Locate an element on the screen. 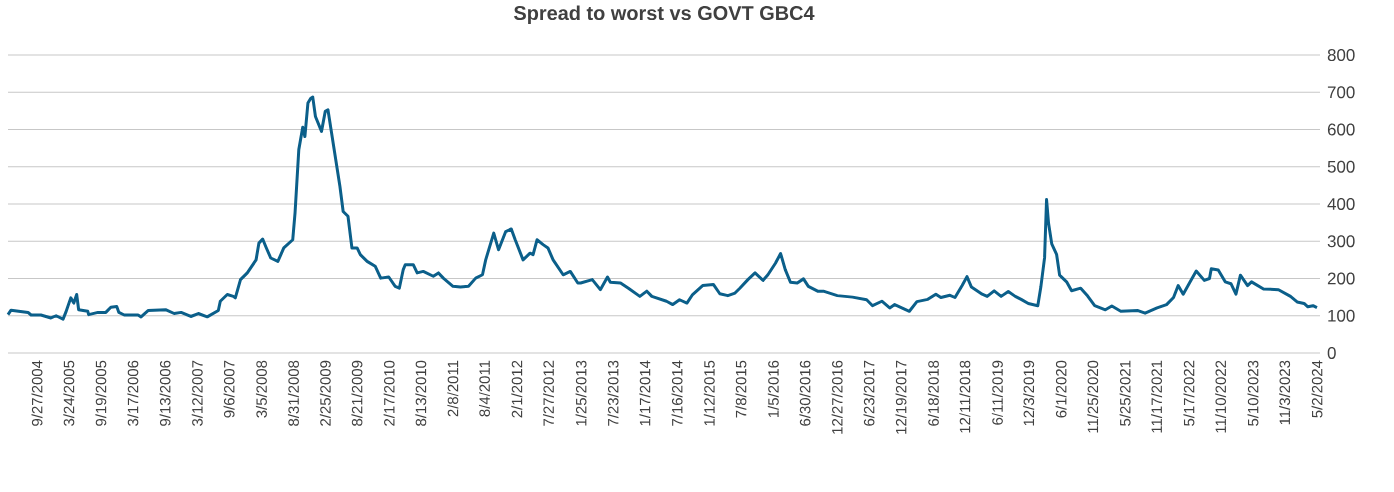 The width and height of the screenshot is (1394, 492). x-tick-label: 6/18/2018 is located at coordinates (933, 393).